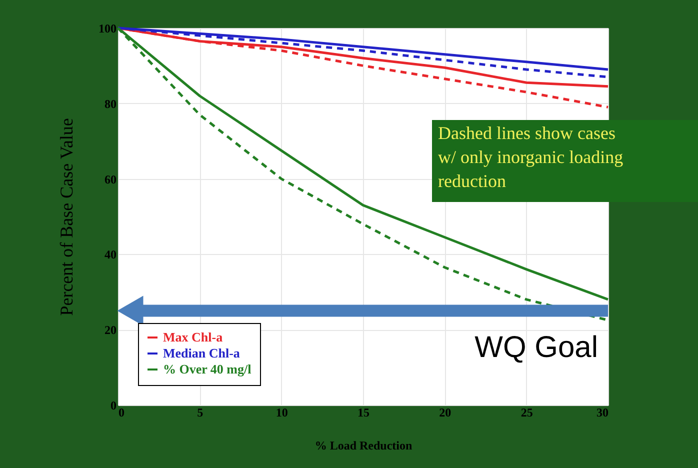 Image resolution: width=698 pixels, height=468 pixels. I want to click on x-tick-label: 25, so click(526, 413).